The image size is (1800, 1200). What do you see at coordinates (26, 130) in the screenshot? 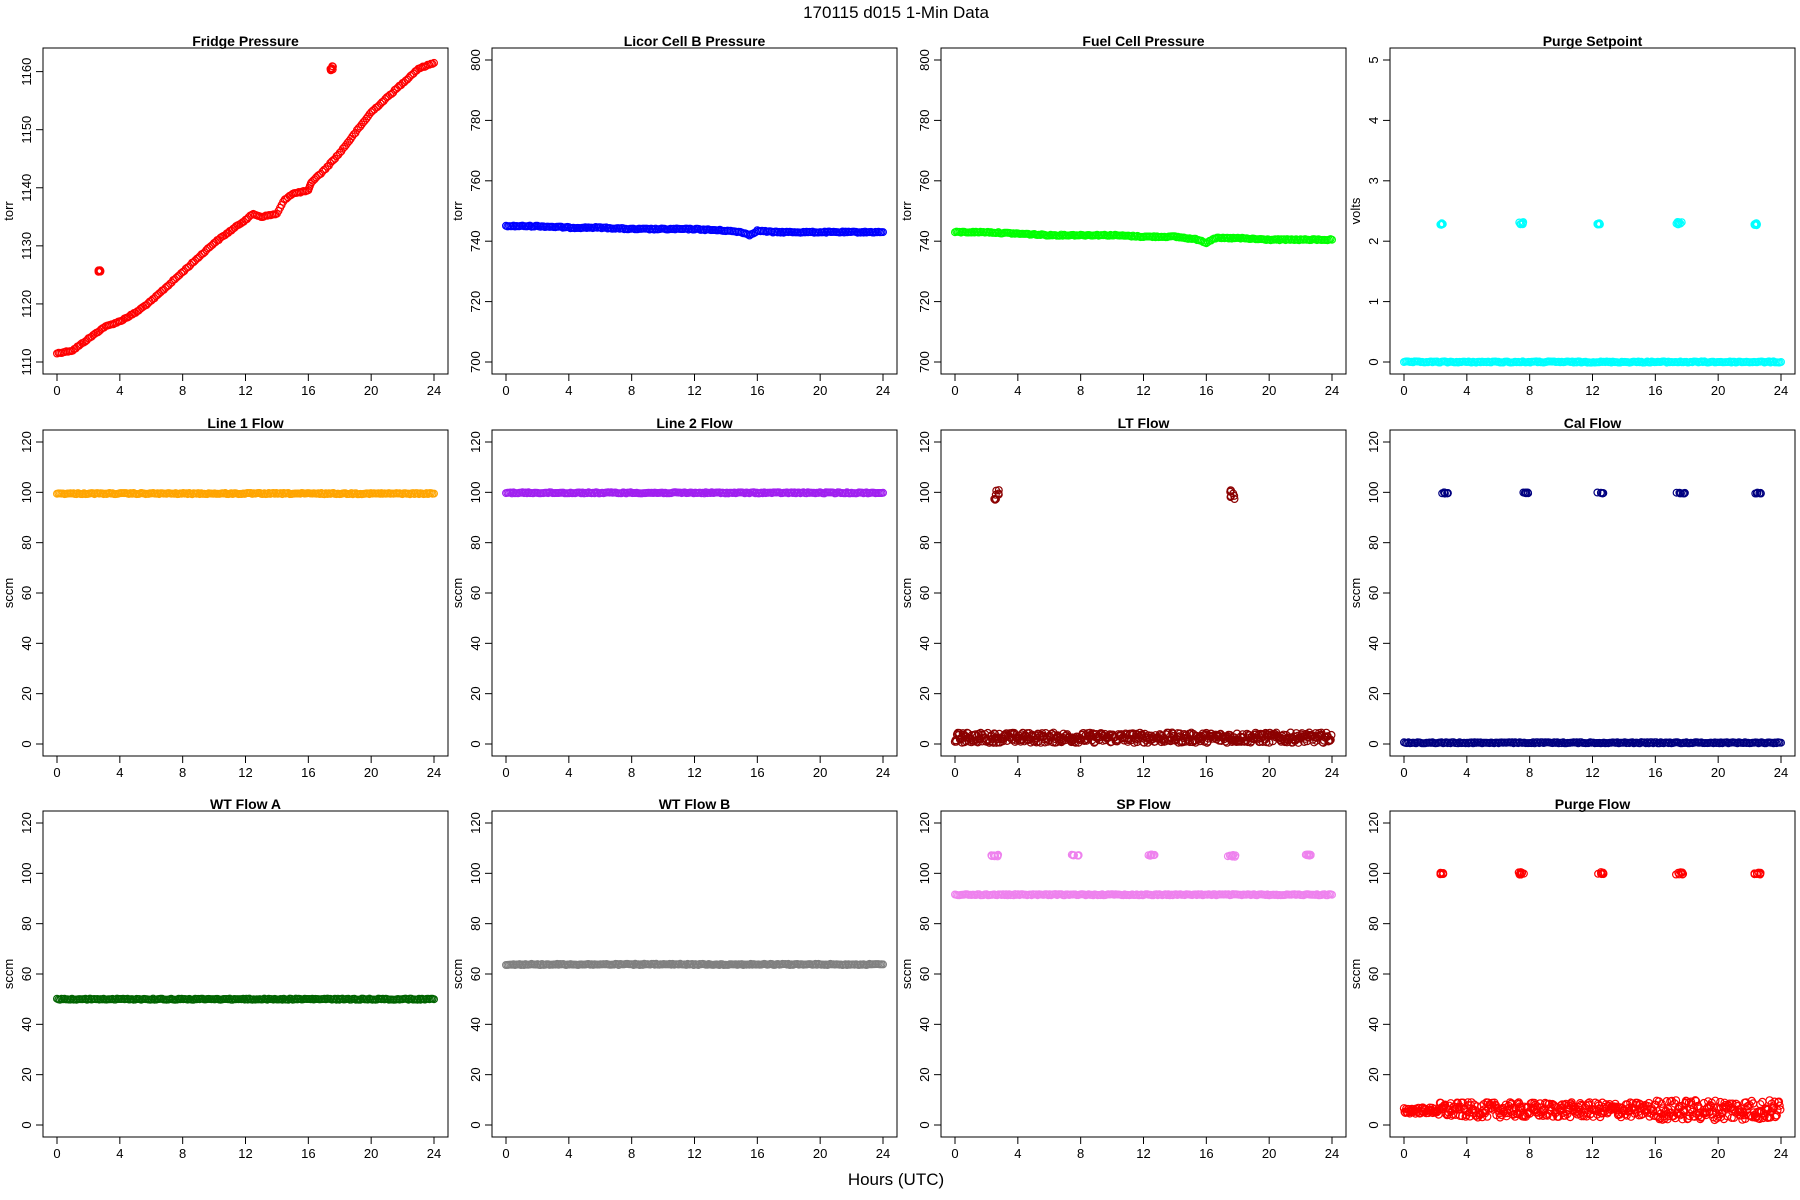
I see `y-tick-label: 1150` at bounding box center [26, 130].